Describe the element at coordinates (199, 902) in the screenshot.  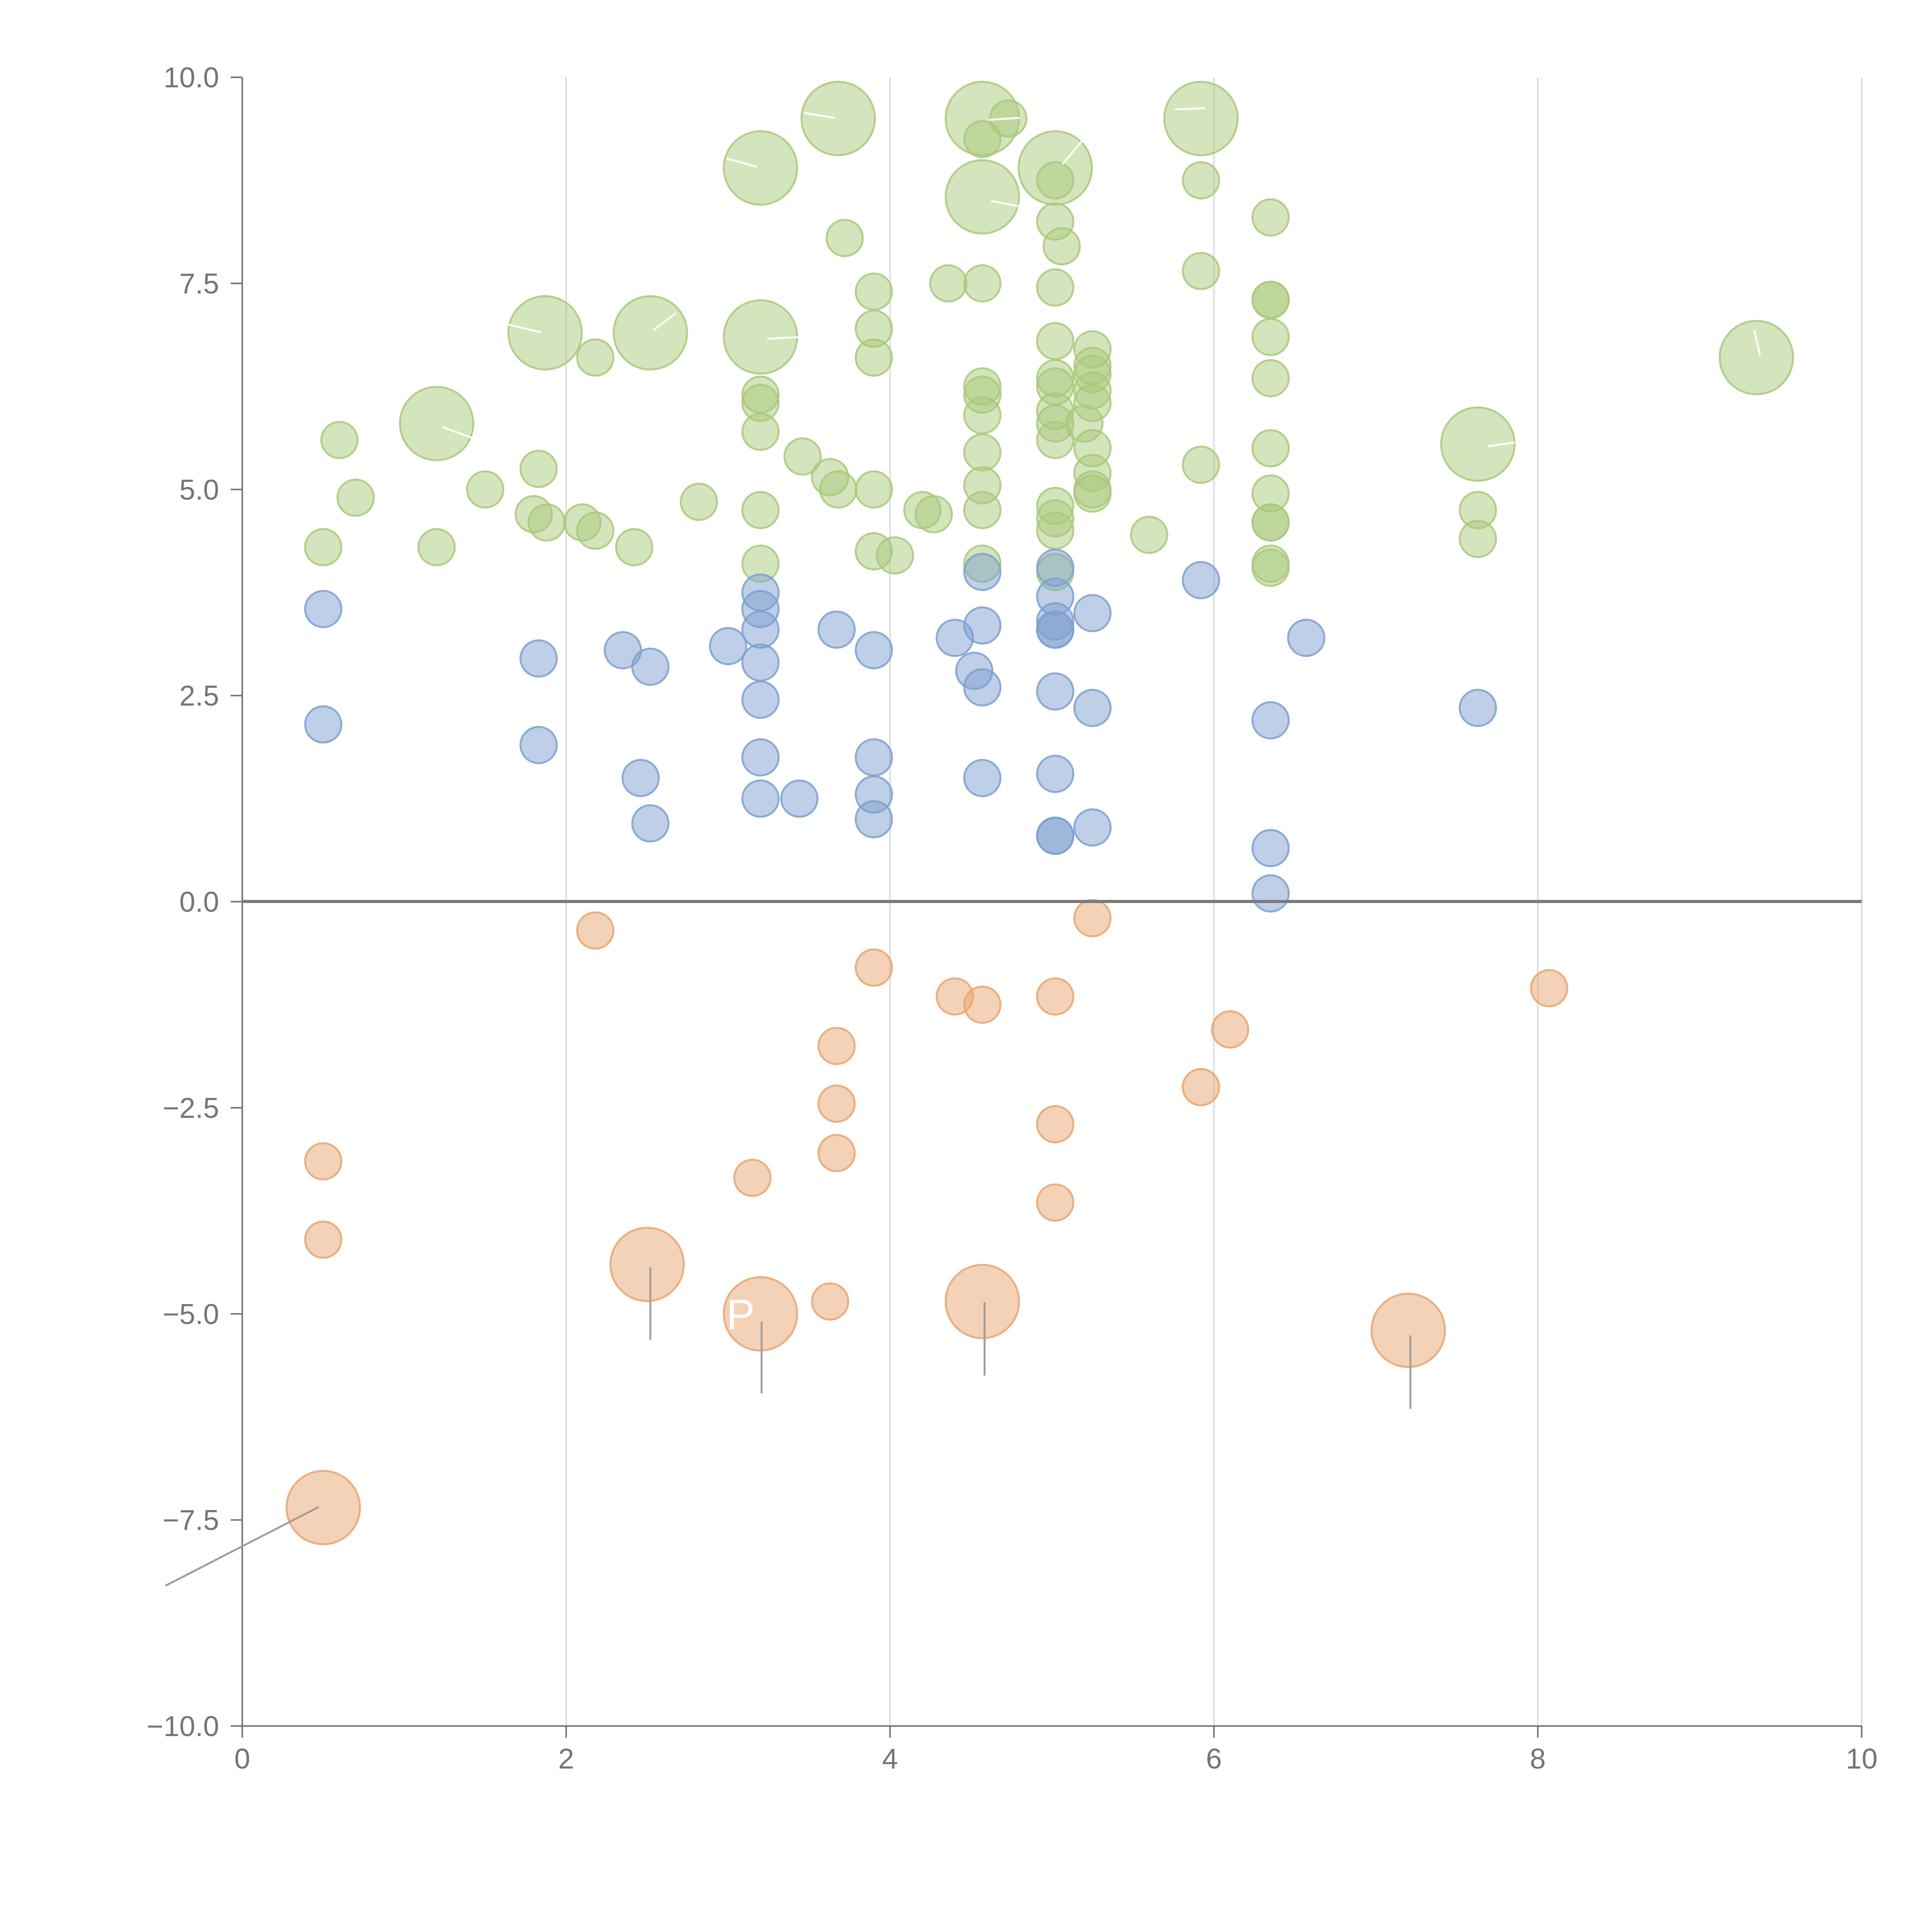
I see `y-tick-label: 0.0` at that location.